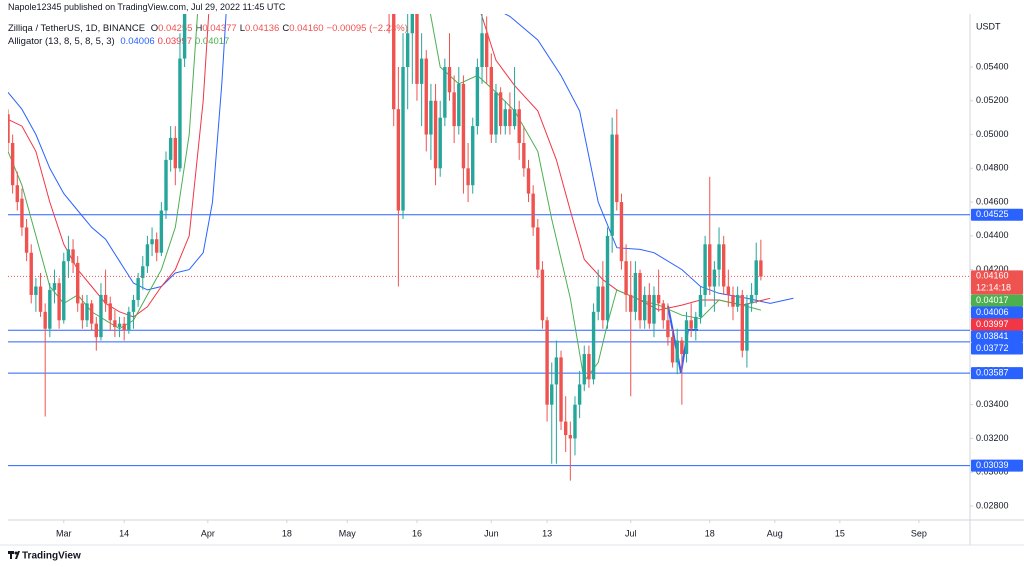  I want to click on y-tick-label: 0.02800, so click(992, 505).